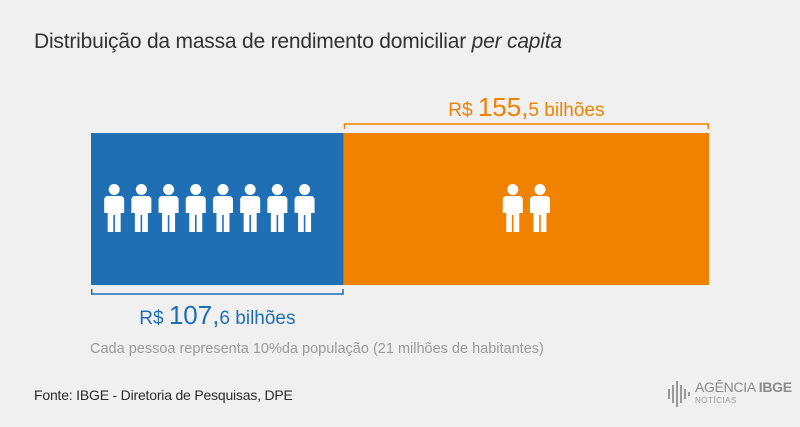 The width and height of the screenshot is (800, 427). What do you see at coordinates (217, 315) in the screenshot?
I see `value-label-1: R$ 107,6 bilhões` at bounding box center [217, 315].